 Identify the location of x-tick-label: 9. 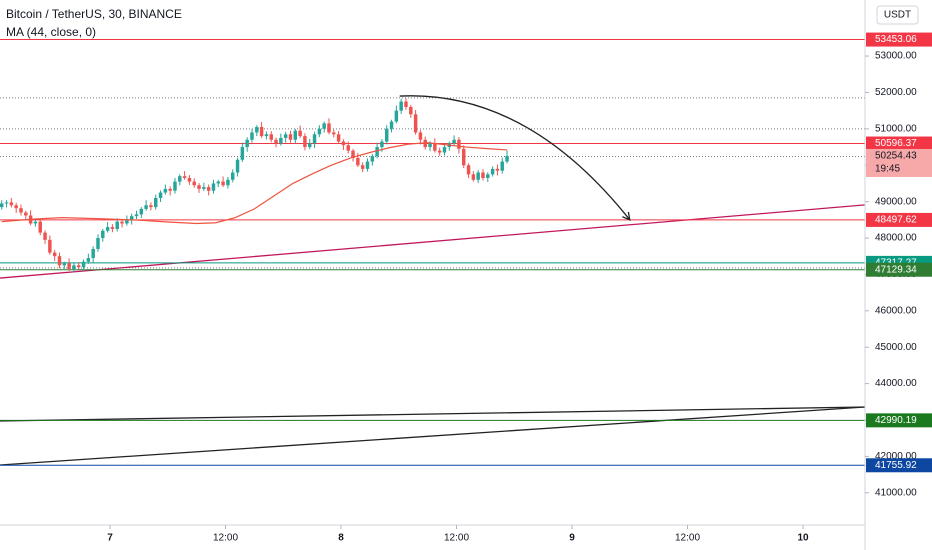
(572, 538).